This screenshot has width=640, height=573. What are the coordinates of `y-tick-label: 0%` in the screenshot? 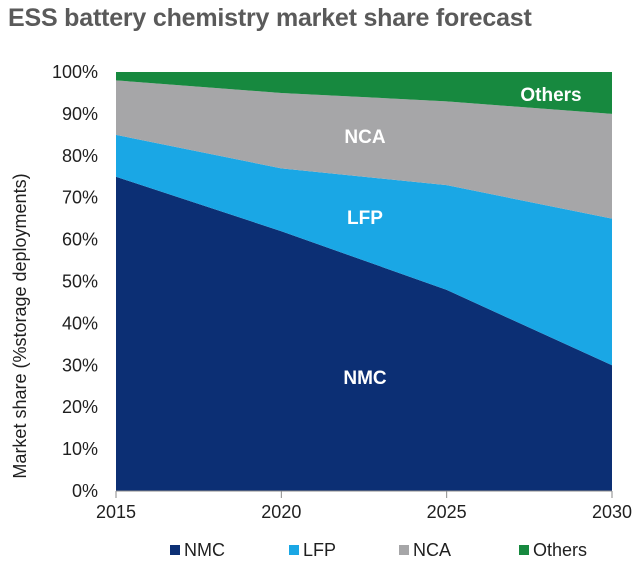 It's located at (85, 491).